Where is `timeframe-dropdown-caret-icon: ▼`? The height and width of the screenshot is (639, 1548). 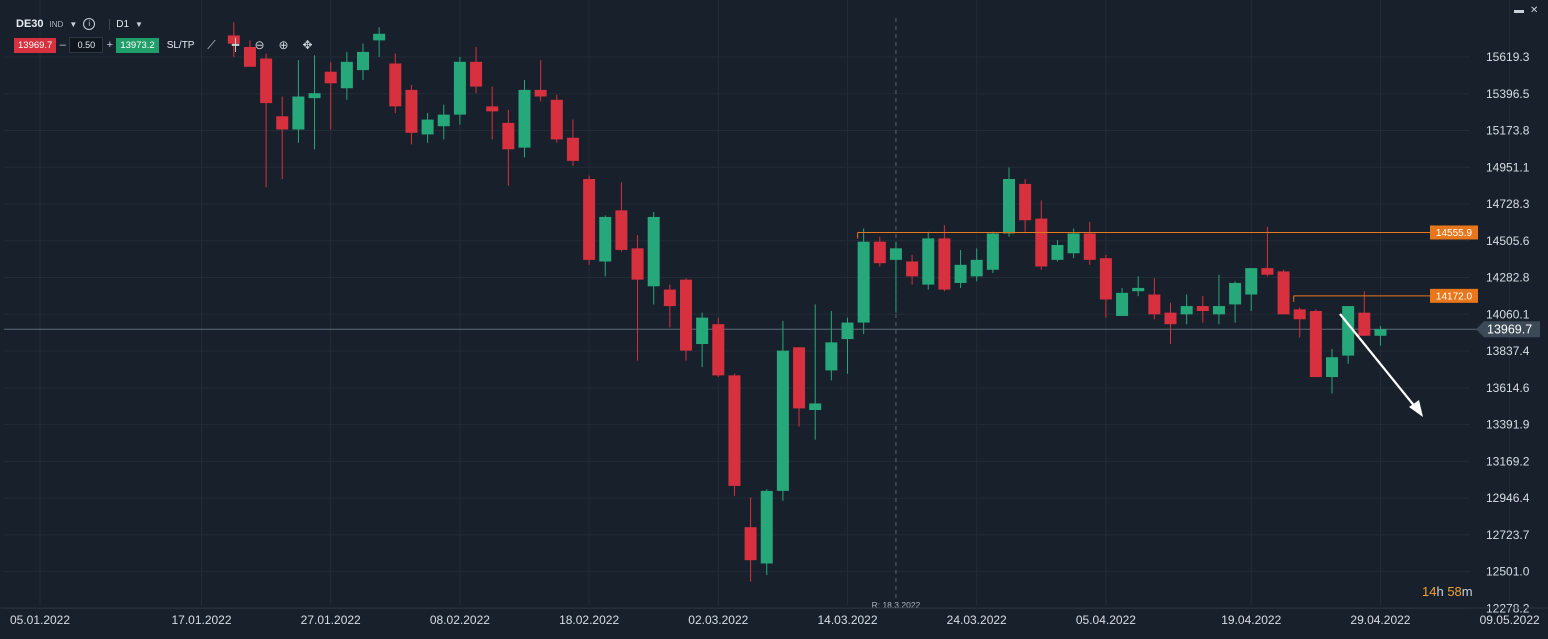 timeframe-dropdown-caret-icon: ▼ is located at coordinates (139, 24).